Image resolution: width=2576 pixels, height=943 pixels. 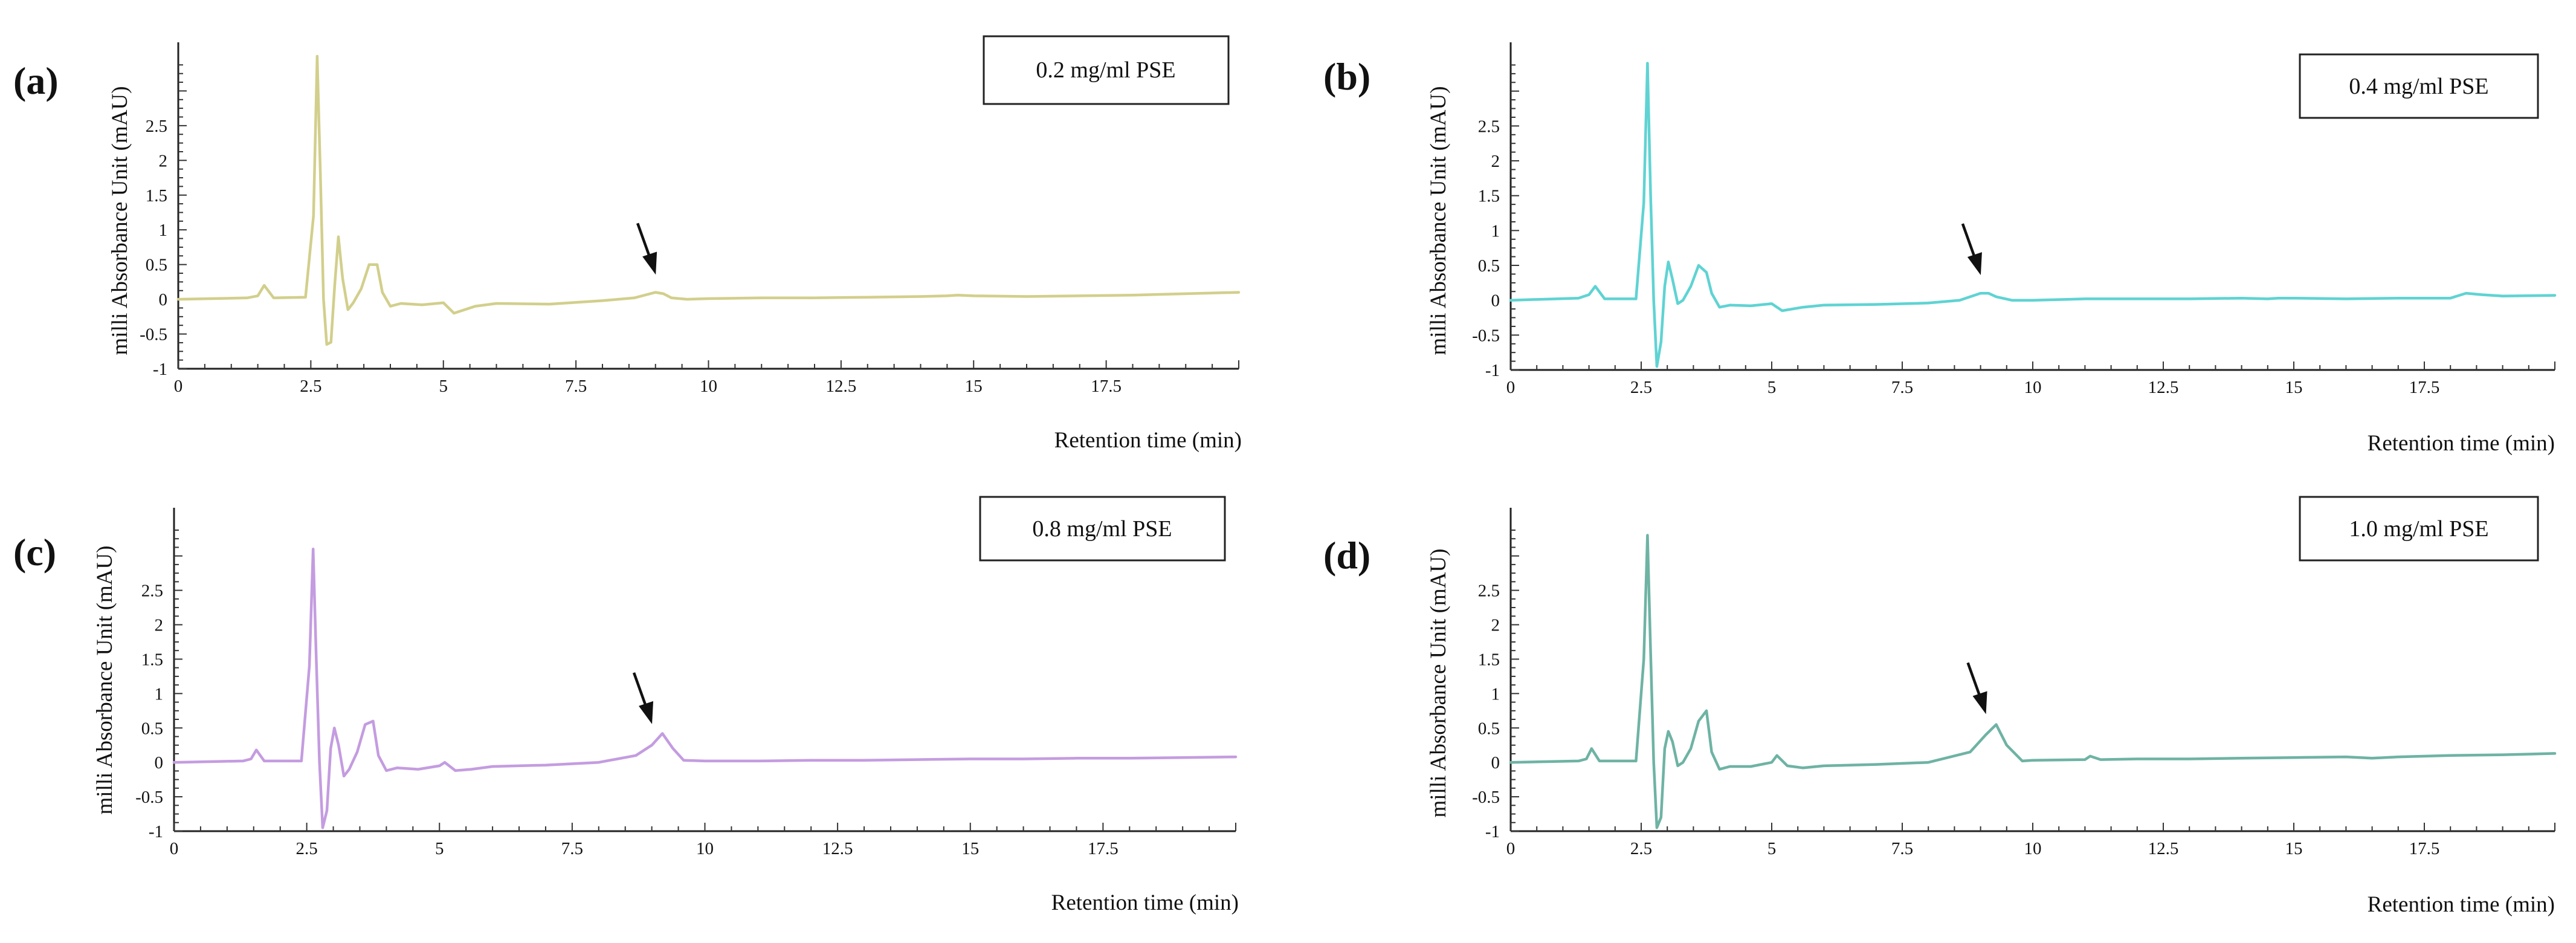 I want to click on legend-label-a: 0.2 mg/ml PSE, so click(x=1105, y=70).